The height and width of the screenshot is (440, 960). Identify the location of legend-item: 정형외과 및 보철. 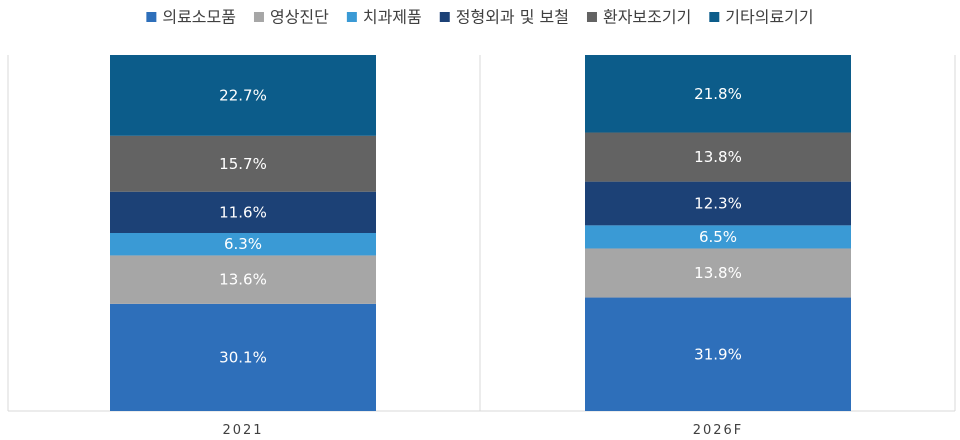
(504, 17).